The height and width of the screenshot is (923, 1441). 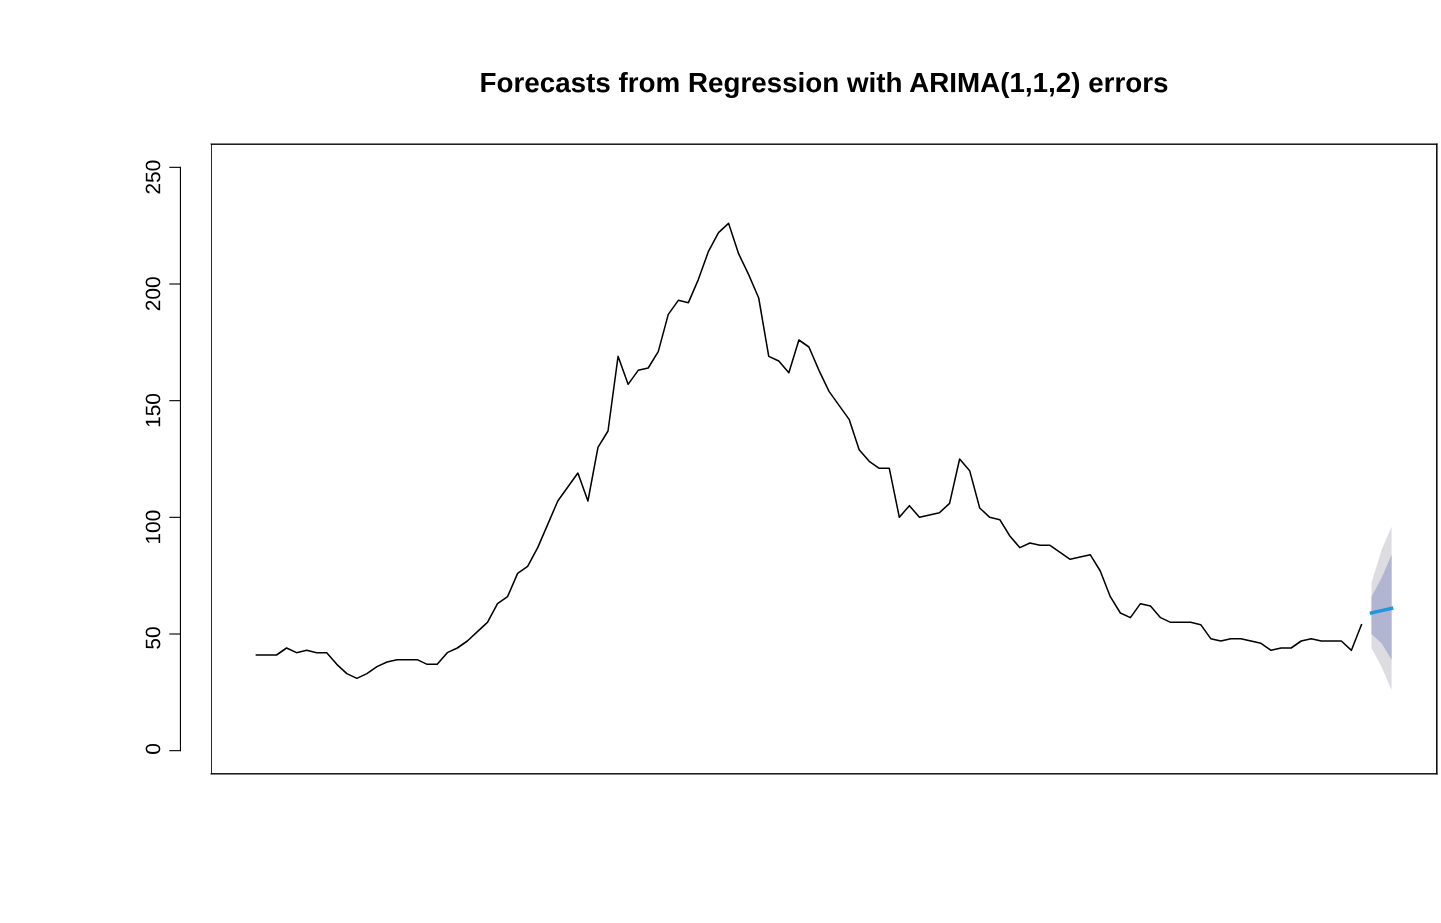 What do you see at coordinates (153, 526) in the screenshot?
I see `y-tick-label: 100` at bounding box center [153, 526].